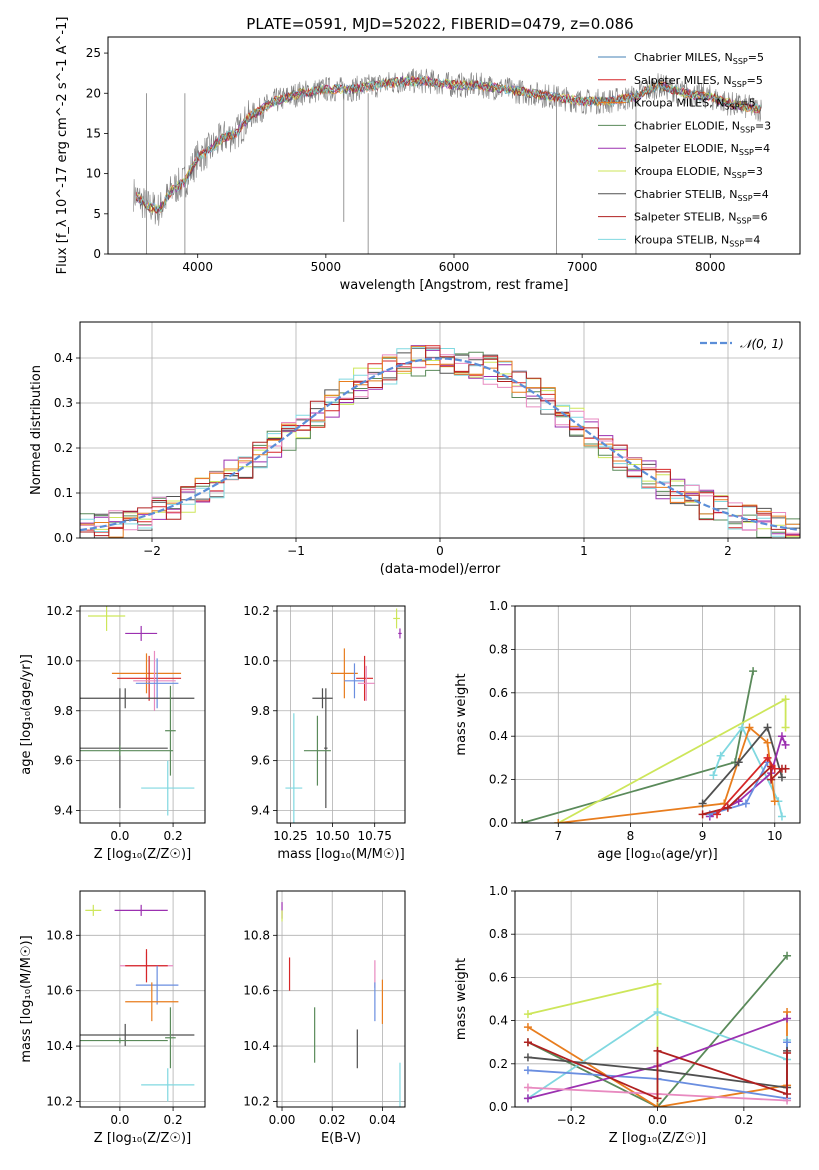 The image size is (819, 1170). I want to click on x-tick-label: 7000, so click(582, 267).